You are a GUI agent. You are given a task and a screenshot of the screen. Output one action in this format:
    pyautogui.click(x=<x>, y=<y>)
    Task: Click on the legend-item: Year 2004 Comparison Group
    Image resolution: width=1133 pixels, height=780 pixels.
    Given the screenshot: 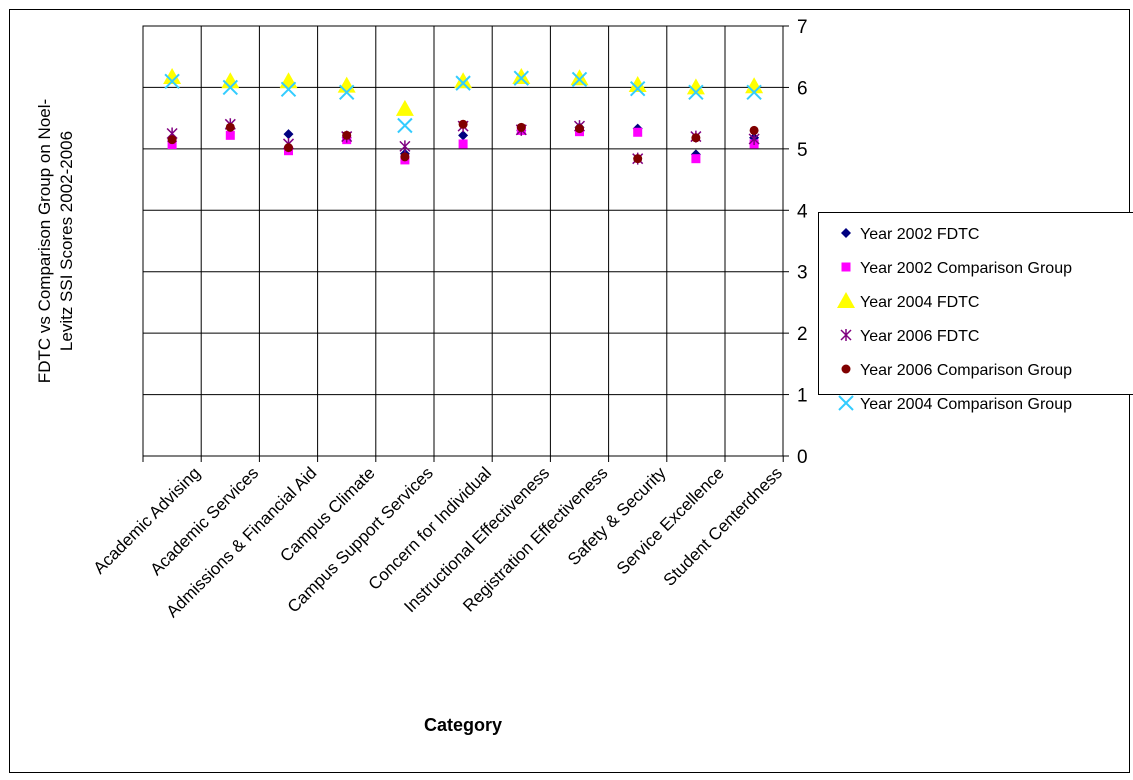 What is the action you would take?
    pyautogui.click(x=955, y=404)
    